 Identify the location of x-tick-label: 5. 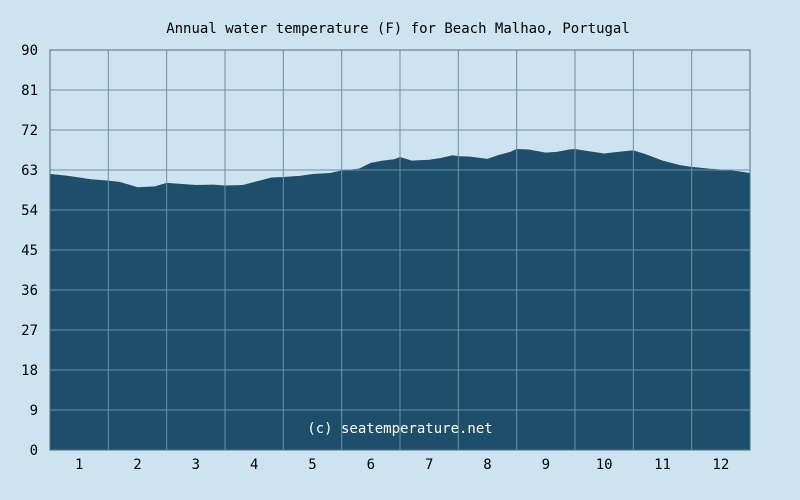
(312, 465).